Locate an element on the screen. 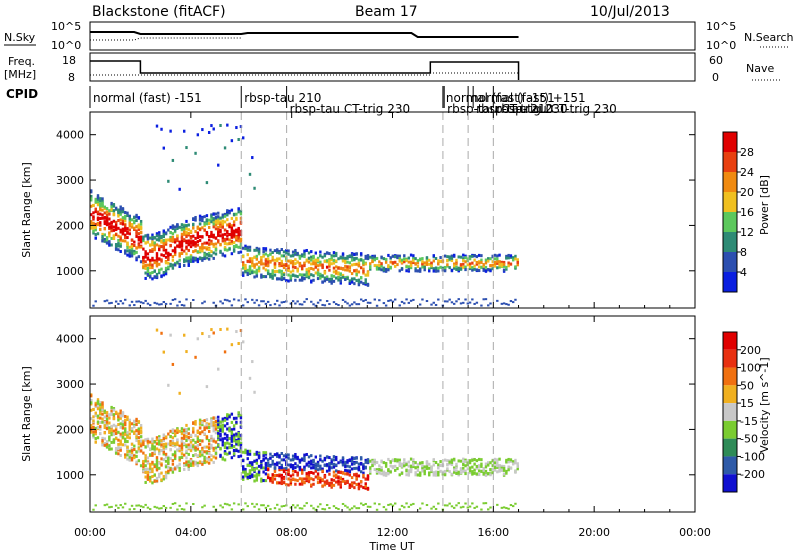 Image resolution: width=800 pixels, height=554 pixels. nave-label: Nave is located at coordinates (760, 68).